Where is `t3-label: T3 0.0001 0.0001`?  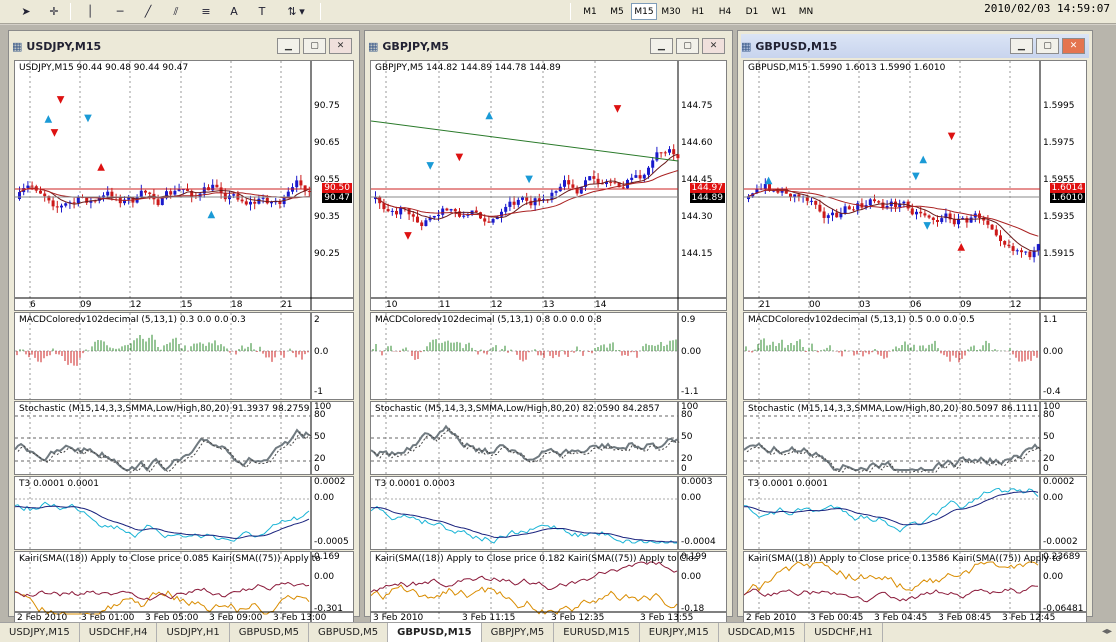 t3-label: T3 0.0001 0.0001 is located at coordinates (59, 484).